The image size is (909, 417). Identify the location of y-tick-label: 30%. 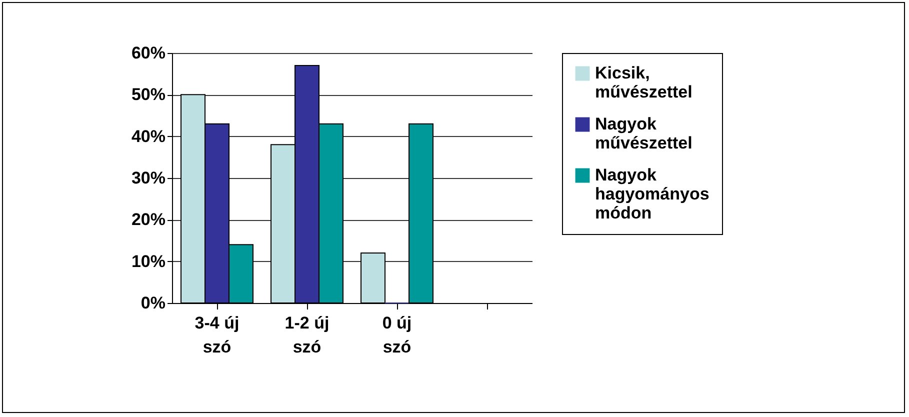
(148, 178).